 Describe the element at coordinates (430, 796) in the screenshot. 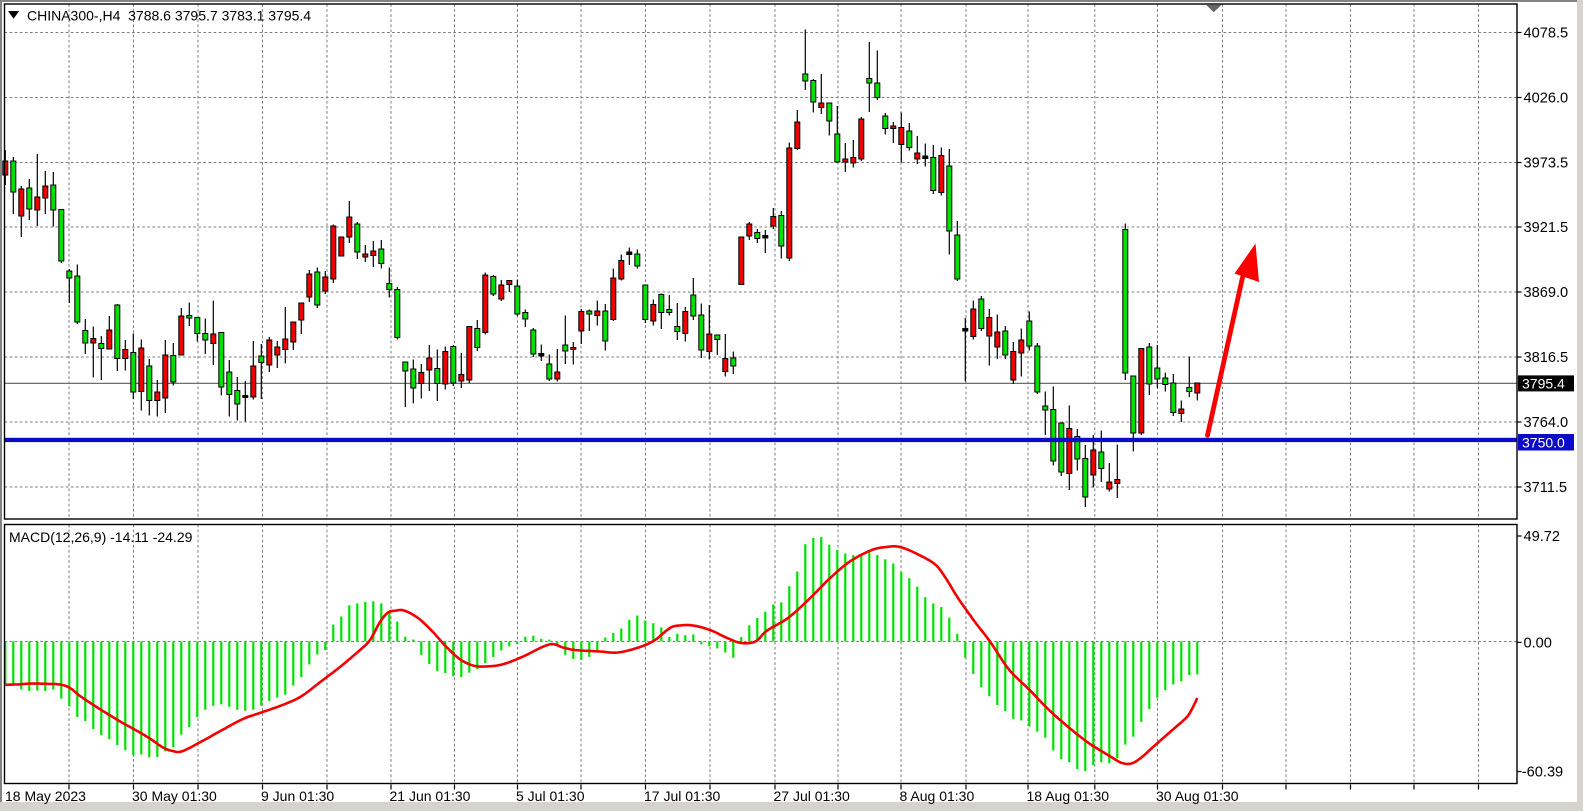

I see `svg-text: 21 Jun 01:30` at that location.